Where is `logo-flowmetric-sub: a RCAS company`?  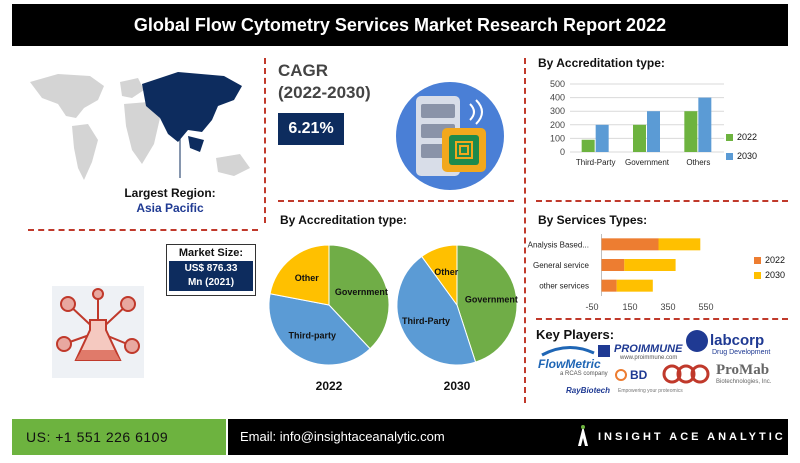
logo-flowmetric-sub: a RCAS company is located at coordinates (584, 374).